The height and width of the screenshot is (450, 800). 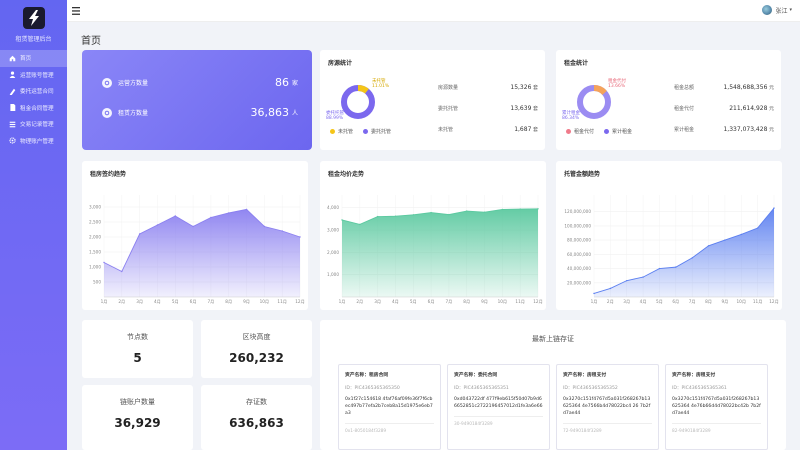 I want to click on tenant-count-value: 36,863, so click(x=269, y=112).